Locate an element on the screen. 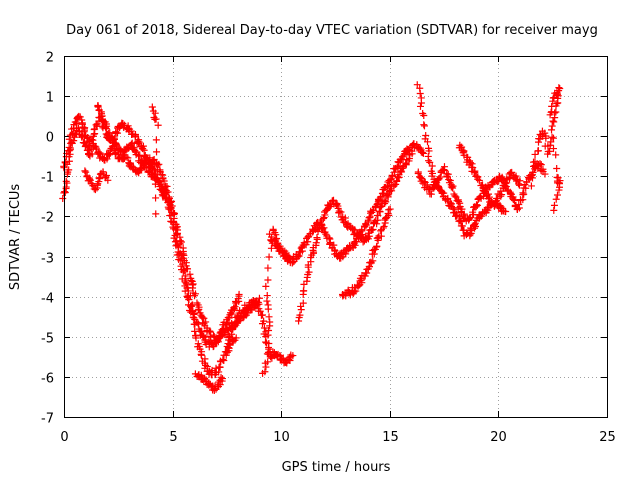 The image size is (640, 480). y-tick-label: -1 is located at coordinates (47, 178).